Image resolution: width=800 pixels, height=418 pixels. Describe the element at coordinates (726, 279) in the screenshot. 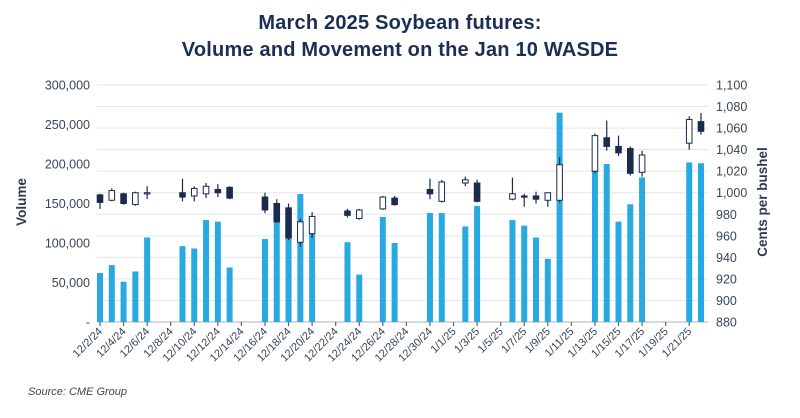

I see `right-axis-tick-label: 920` at that location.